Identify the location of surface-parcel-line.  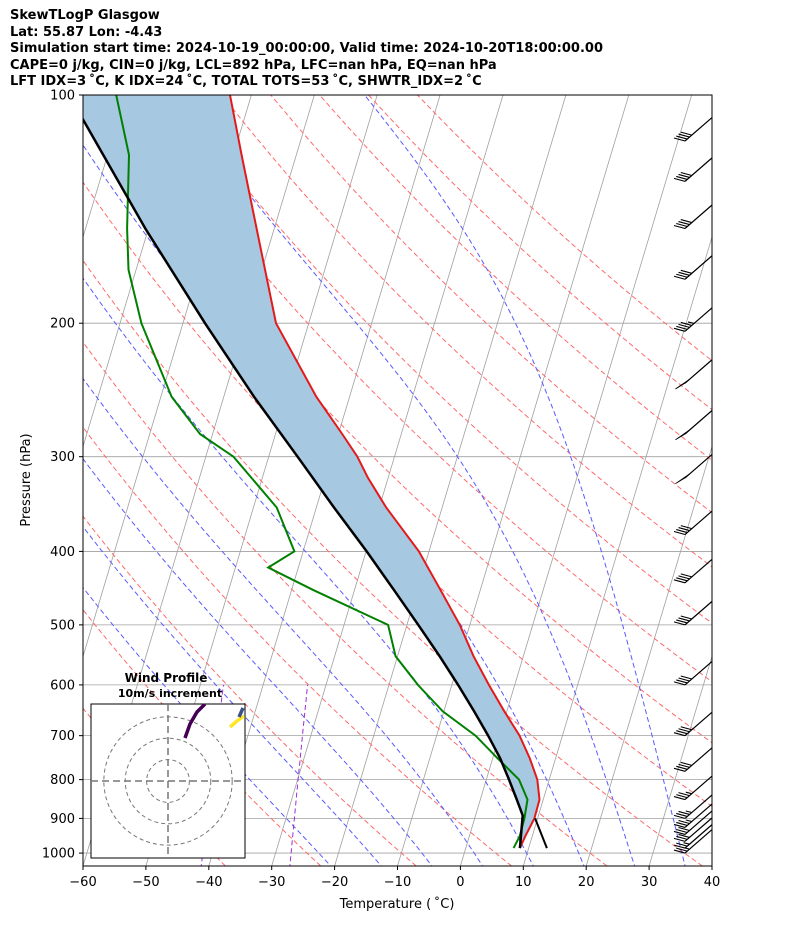
(541, 833).